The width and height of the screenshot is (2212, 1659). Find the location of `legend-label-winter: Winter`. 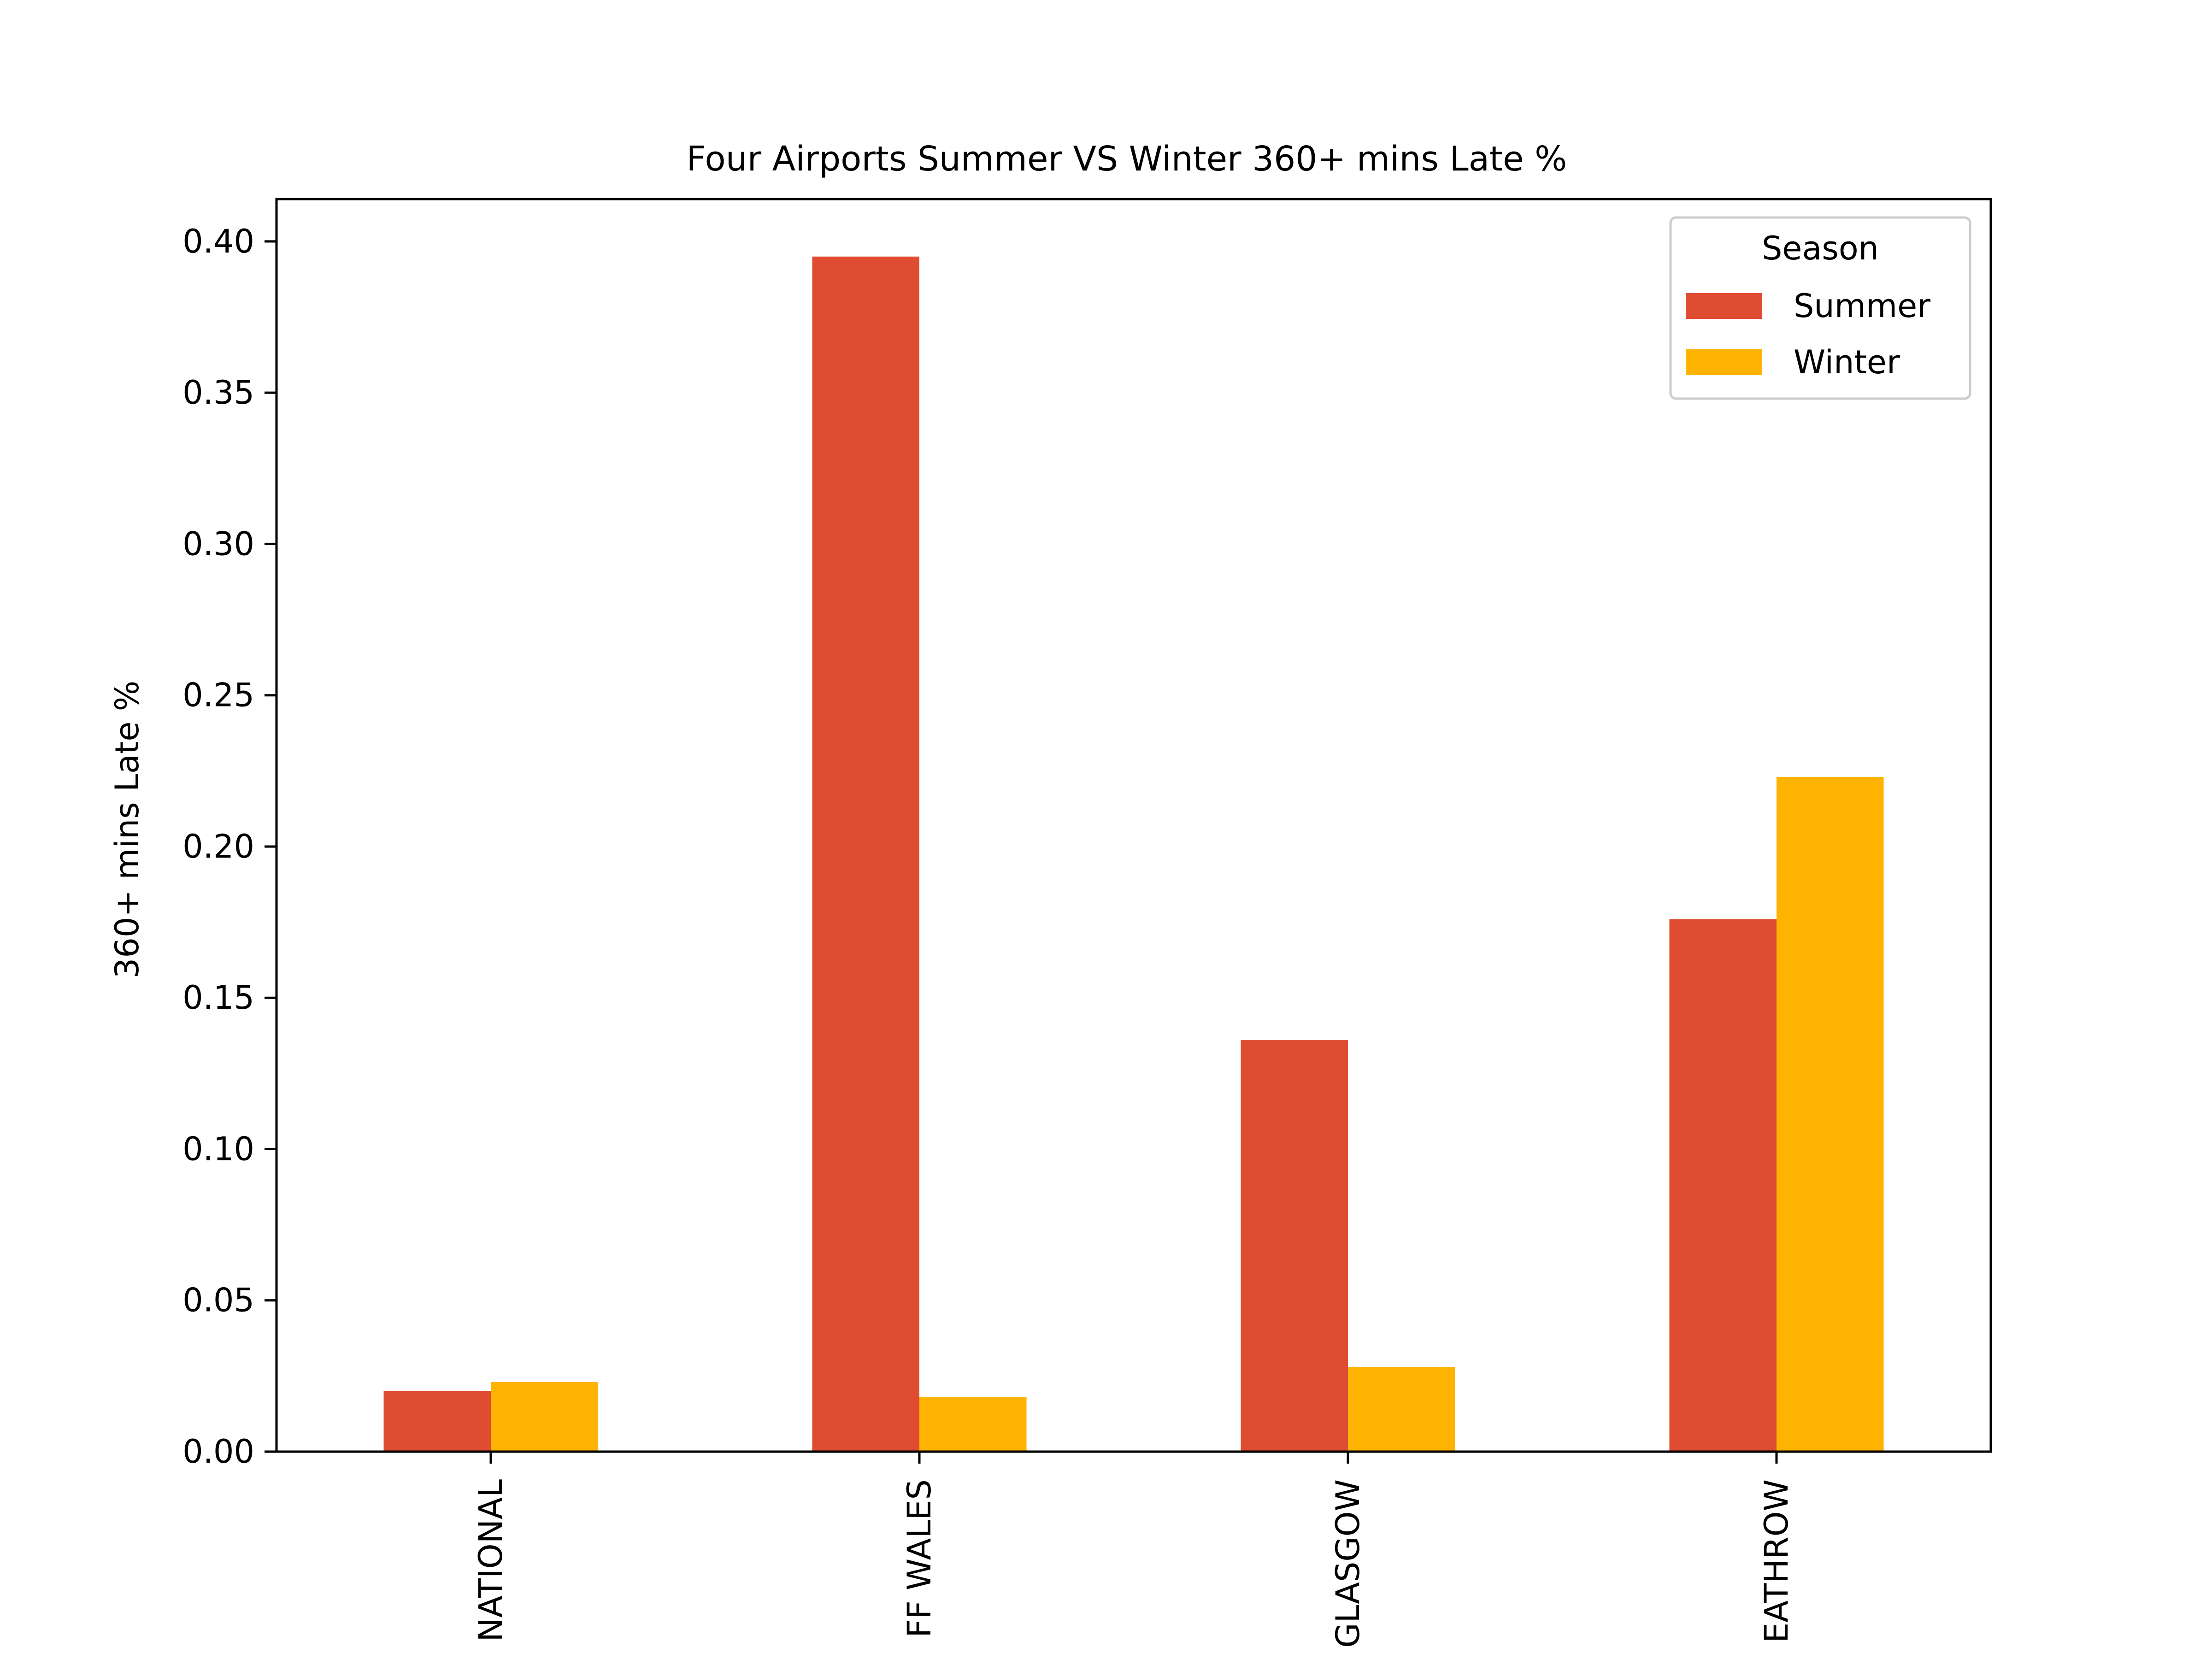

legend-label-winter: Winter is located at coordinates (1847, 362).